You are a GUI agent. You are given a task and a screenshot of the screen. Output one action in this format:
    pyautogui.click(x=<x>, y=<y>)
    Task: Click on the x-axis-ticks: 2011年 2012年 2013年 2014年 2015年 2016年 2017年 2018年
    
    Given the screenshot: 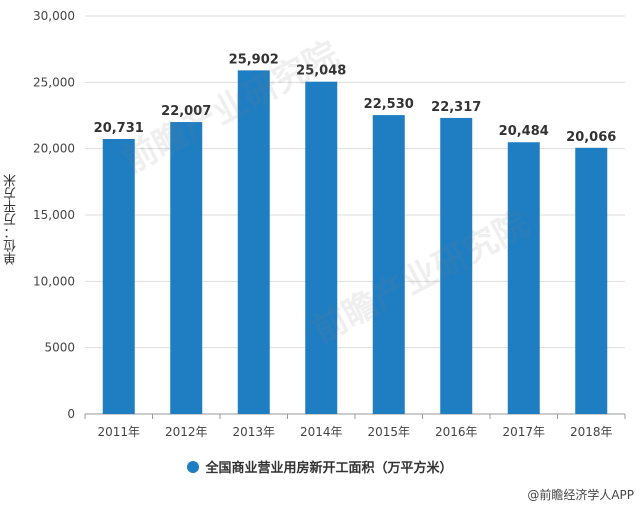 What is the action you would take?
    pyautogui.click(x=355, y=426)
    